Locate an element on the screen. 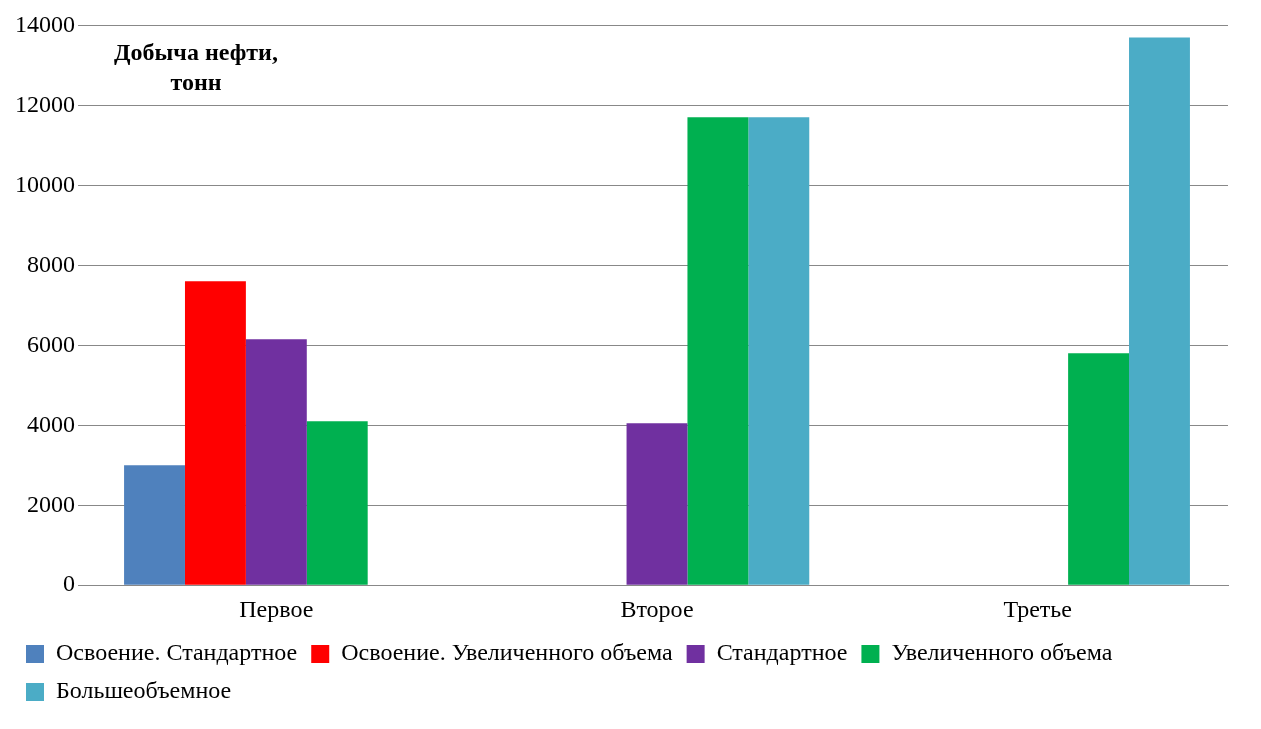  y-tick-label: 14000 is located at coordinates (45, 23).